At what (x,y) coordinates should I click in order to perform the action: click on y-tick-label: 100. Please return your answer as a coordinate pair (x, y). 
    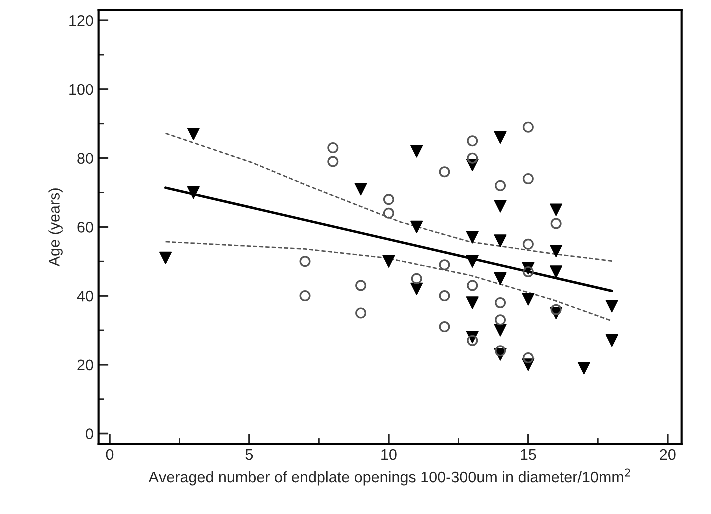
    Looking at the image, I should click on (82, 90).